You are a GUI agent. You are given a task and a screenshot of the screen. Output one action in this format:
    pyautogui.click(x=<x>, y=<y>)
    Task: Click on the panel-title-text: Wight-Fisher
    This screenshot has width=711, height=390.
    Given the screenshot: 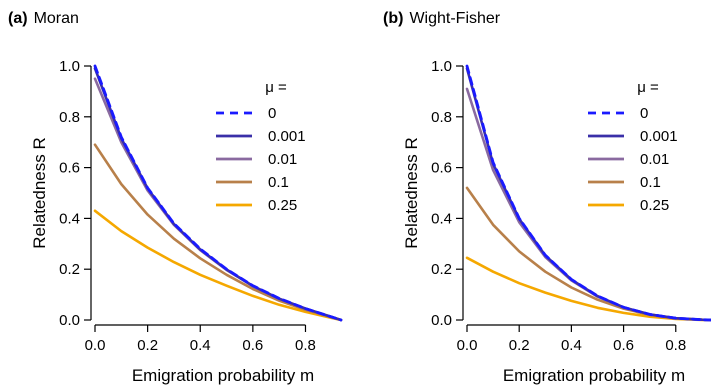 What is the action you would take?
    pyautogui.click(x=454, y=18)
    